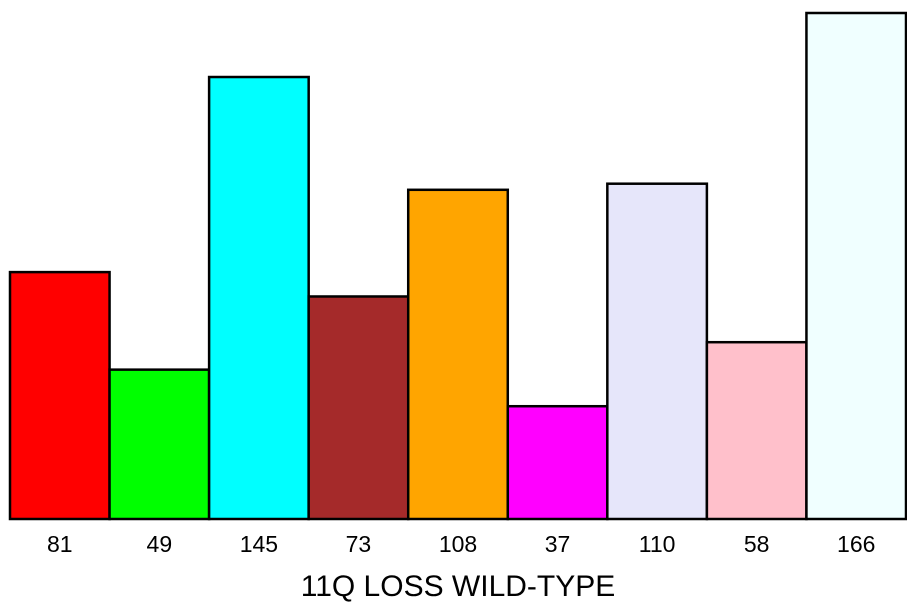 The image size is (907, 604). Describe the element at coordinates (757, 544) in the screenshot. I see `x-tick-label: 58` at that location.